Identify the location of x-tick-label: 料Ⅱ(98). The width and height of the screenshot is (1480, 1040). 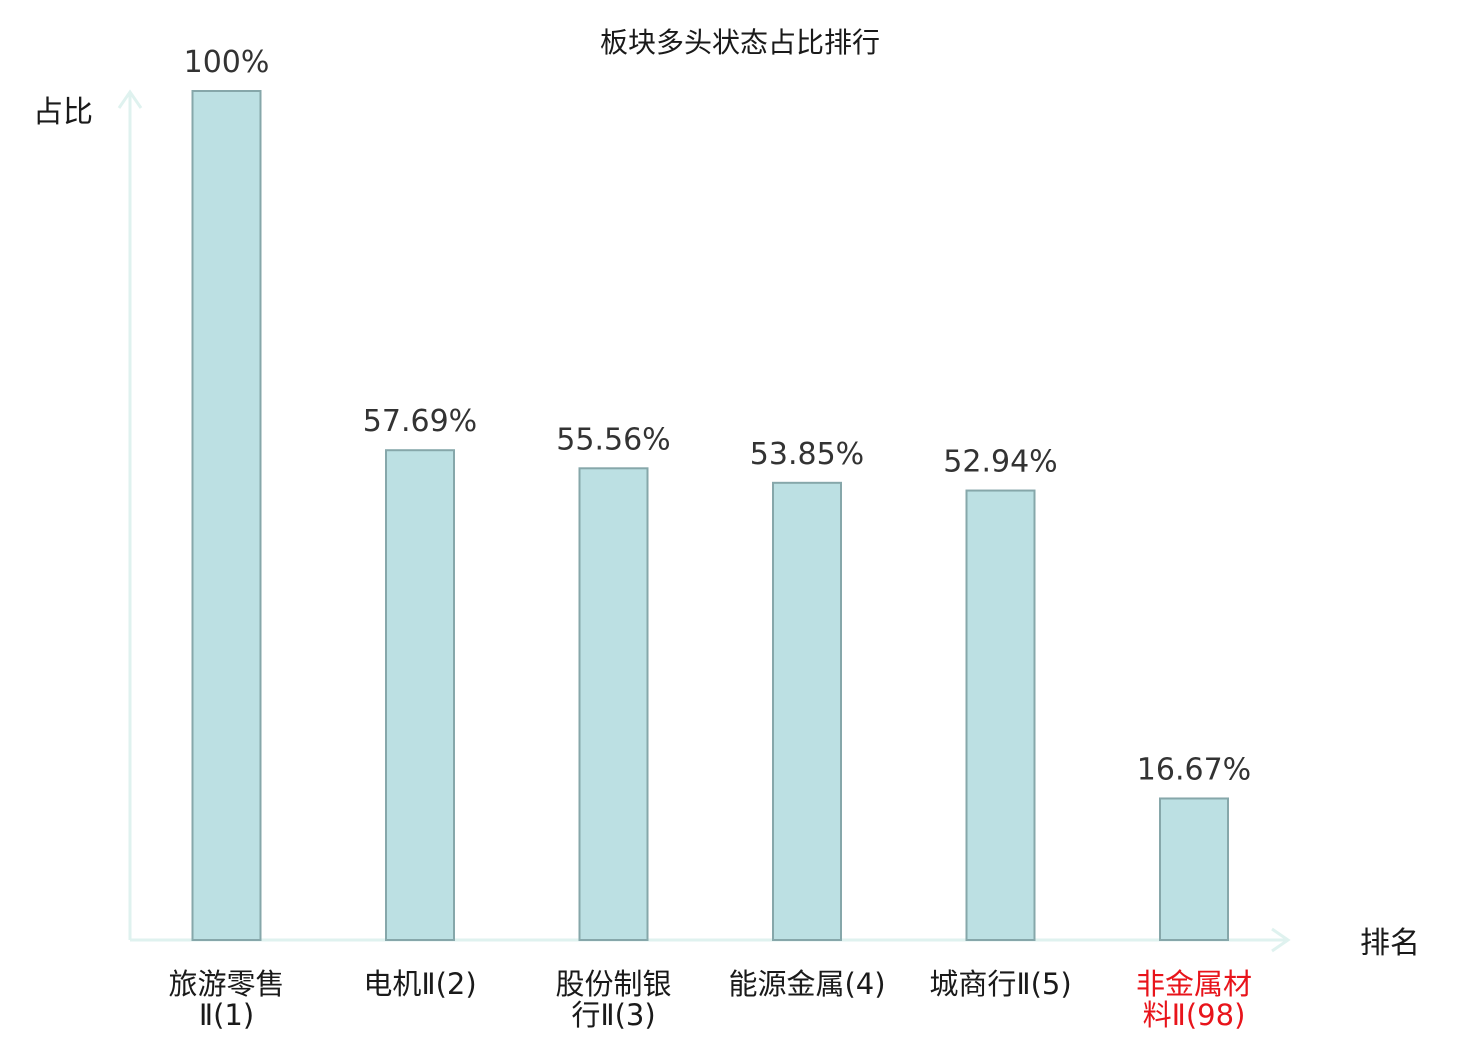
(1194, 1015).